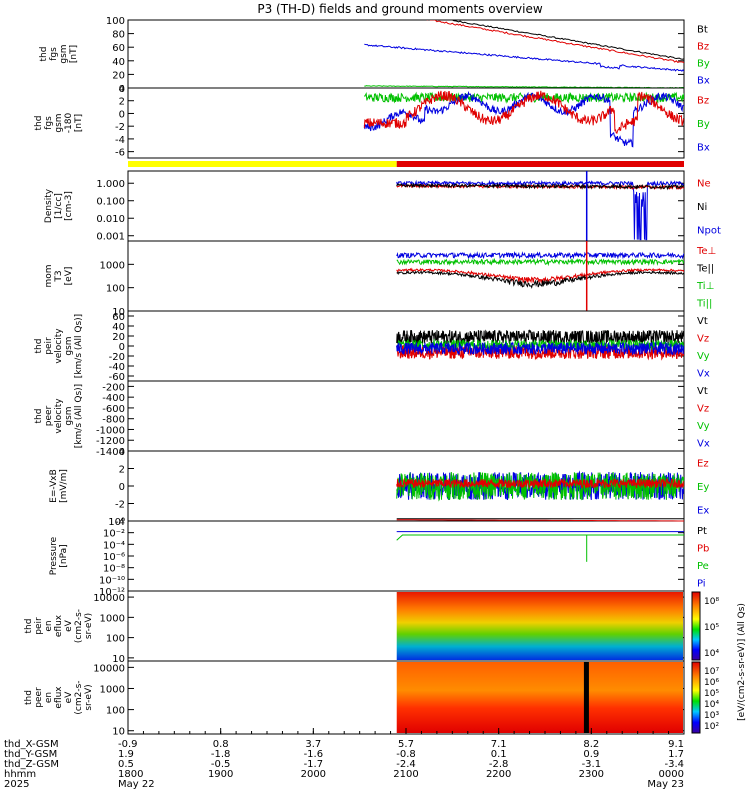 The image size is (750, 800). I want to click on y-tick-label: 10⁻⁸, so click(114, 569).